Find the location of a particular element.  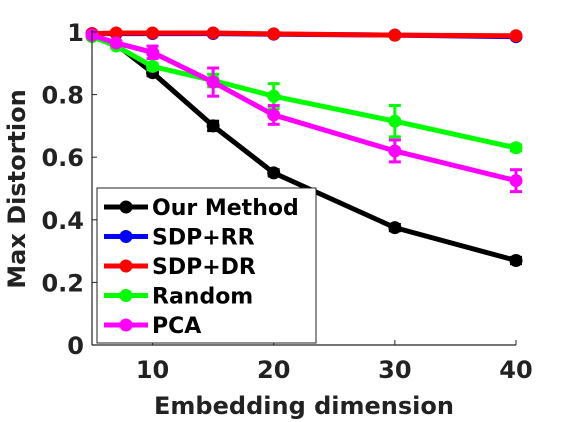

legend-item: Random is located at coordinates (178, 297).